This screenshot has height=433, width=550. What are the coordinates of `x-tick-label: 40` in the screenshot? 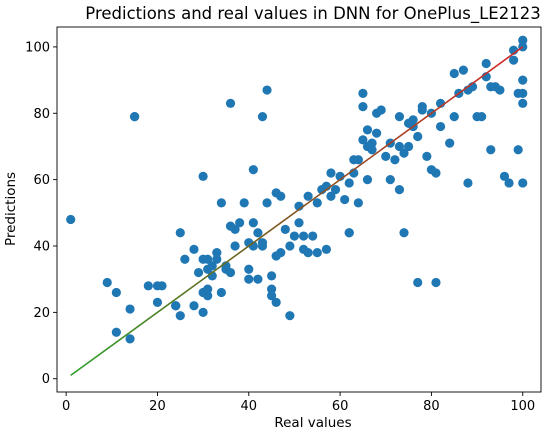 It's located at (249, 406).